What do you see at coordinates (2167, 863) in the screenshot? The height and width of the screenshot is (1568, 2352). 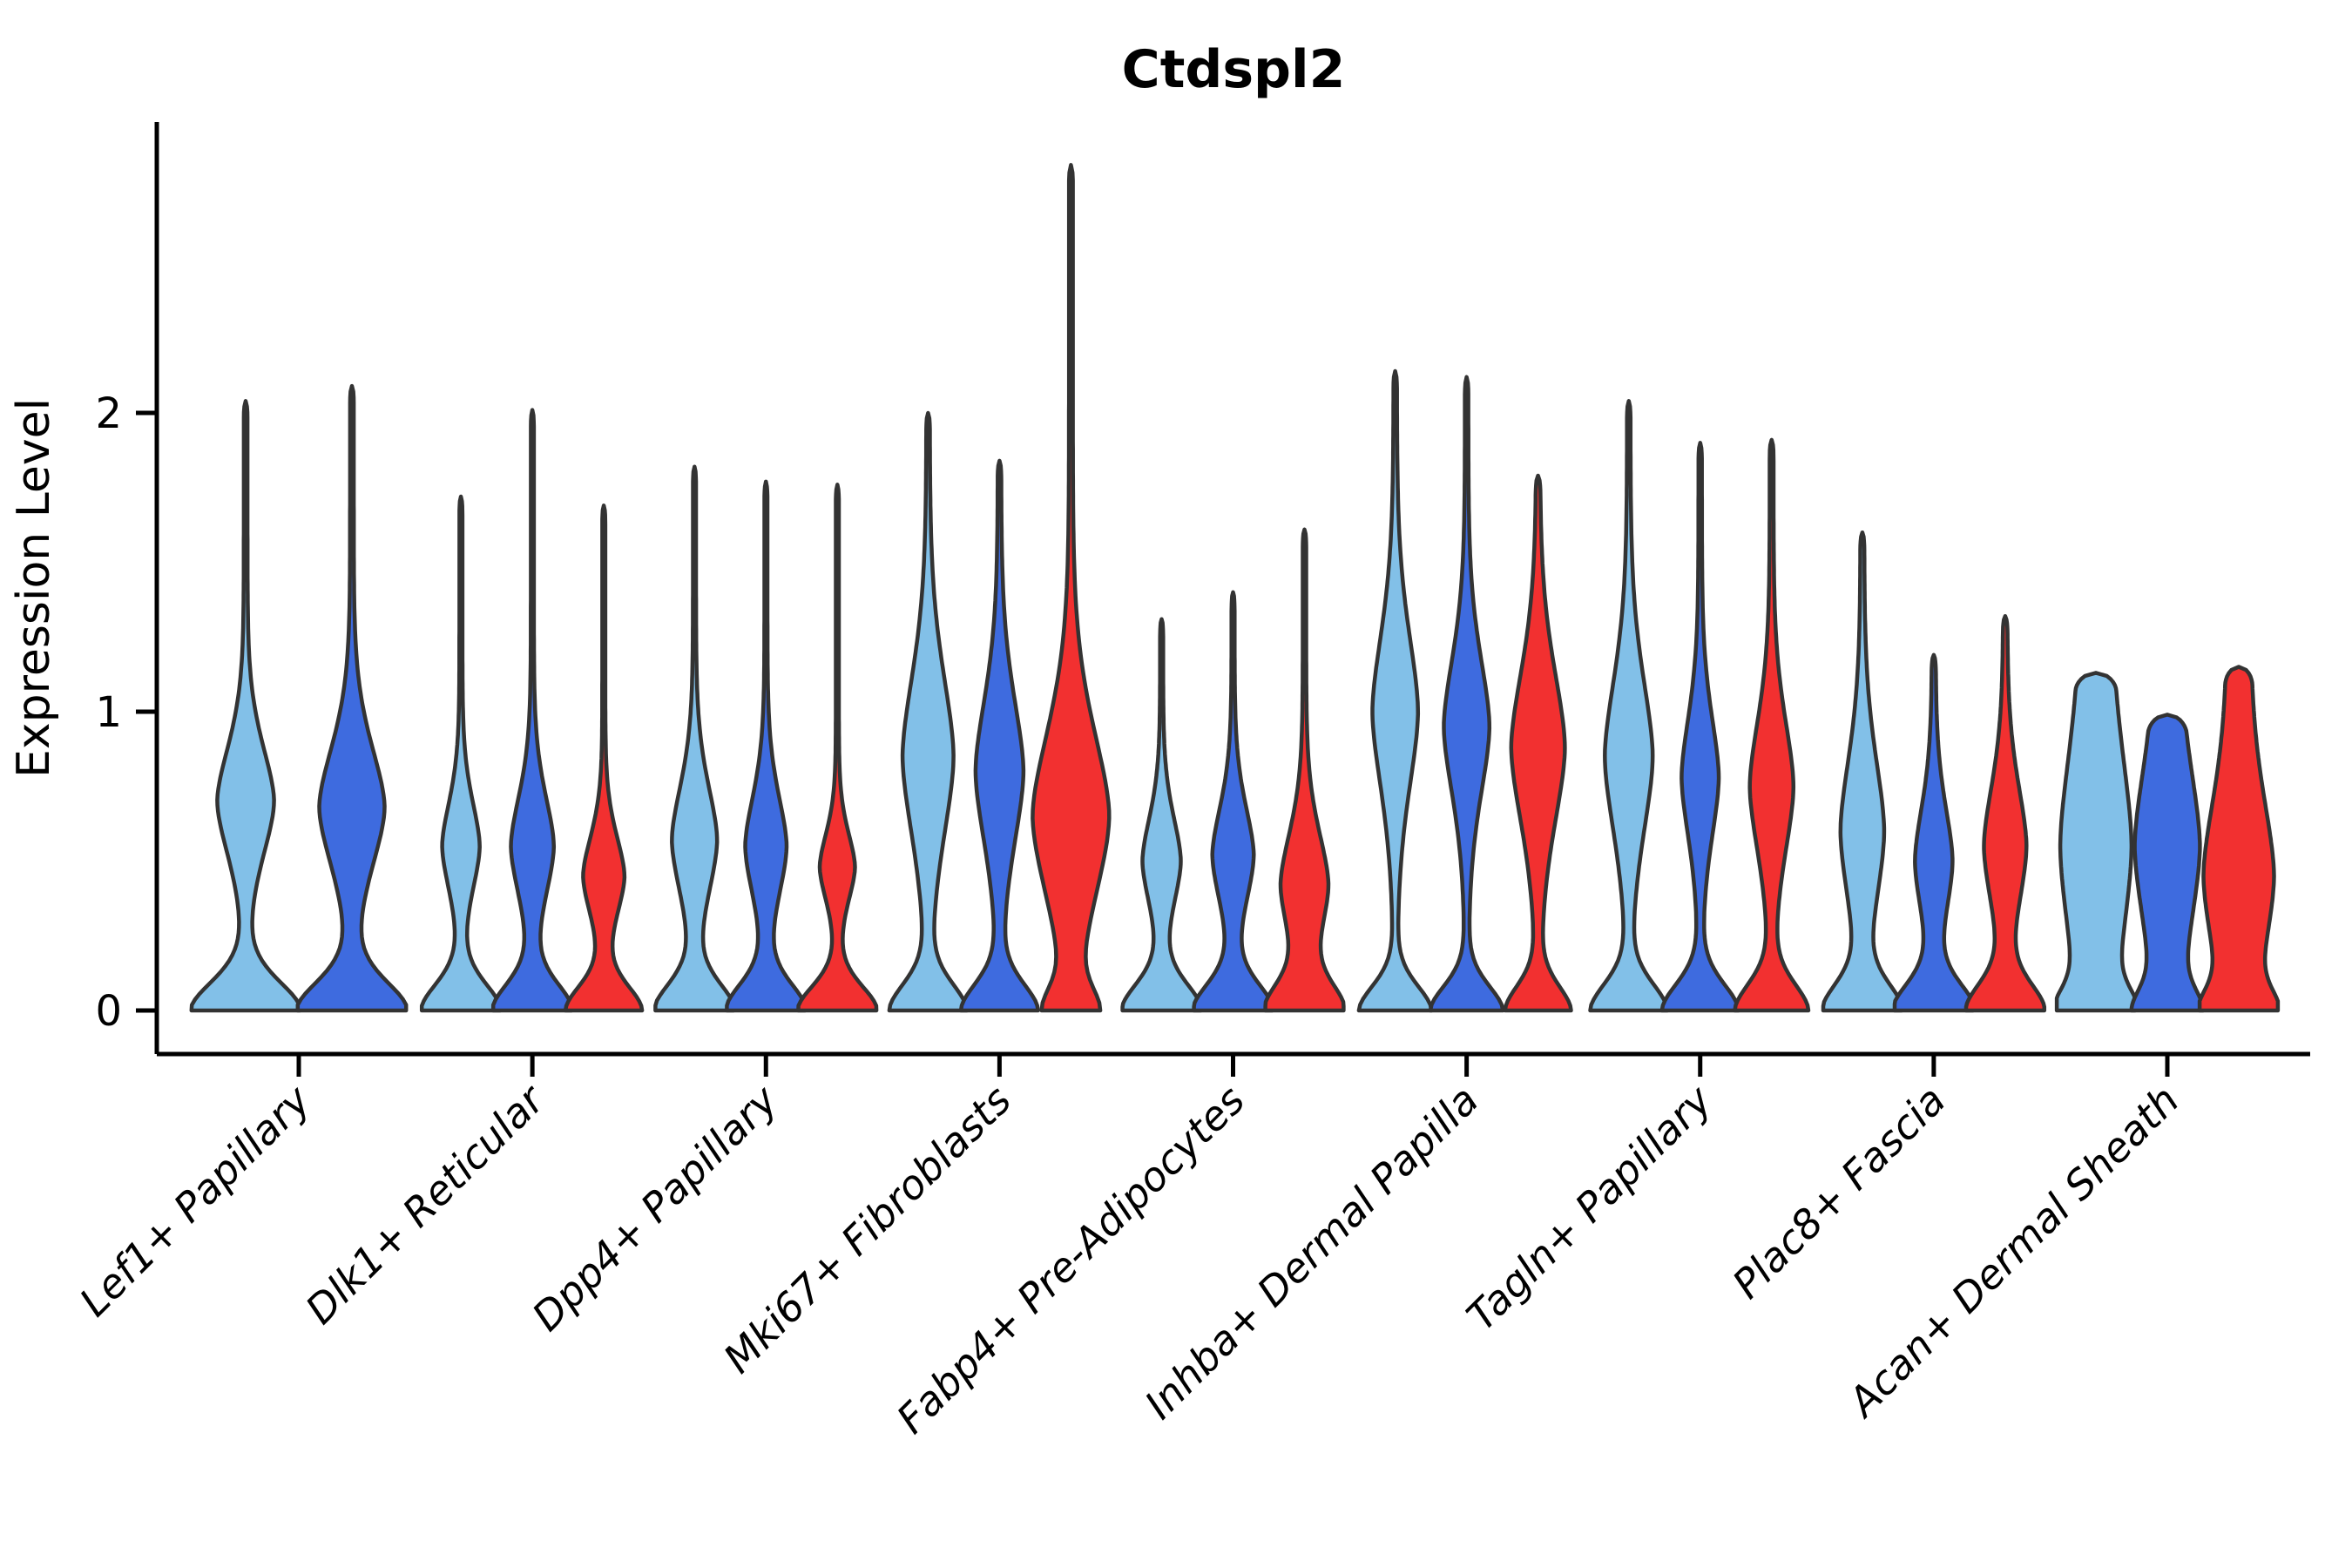 I see `violin-acan-dermal-sheath-dark-blue` at bounding box center [2167, 863].